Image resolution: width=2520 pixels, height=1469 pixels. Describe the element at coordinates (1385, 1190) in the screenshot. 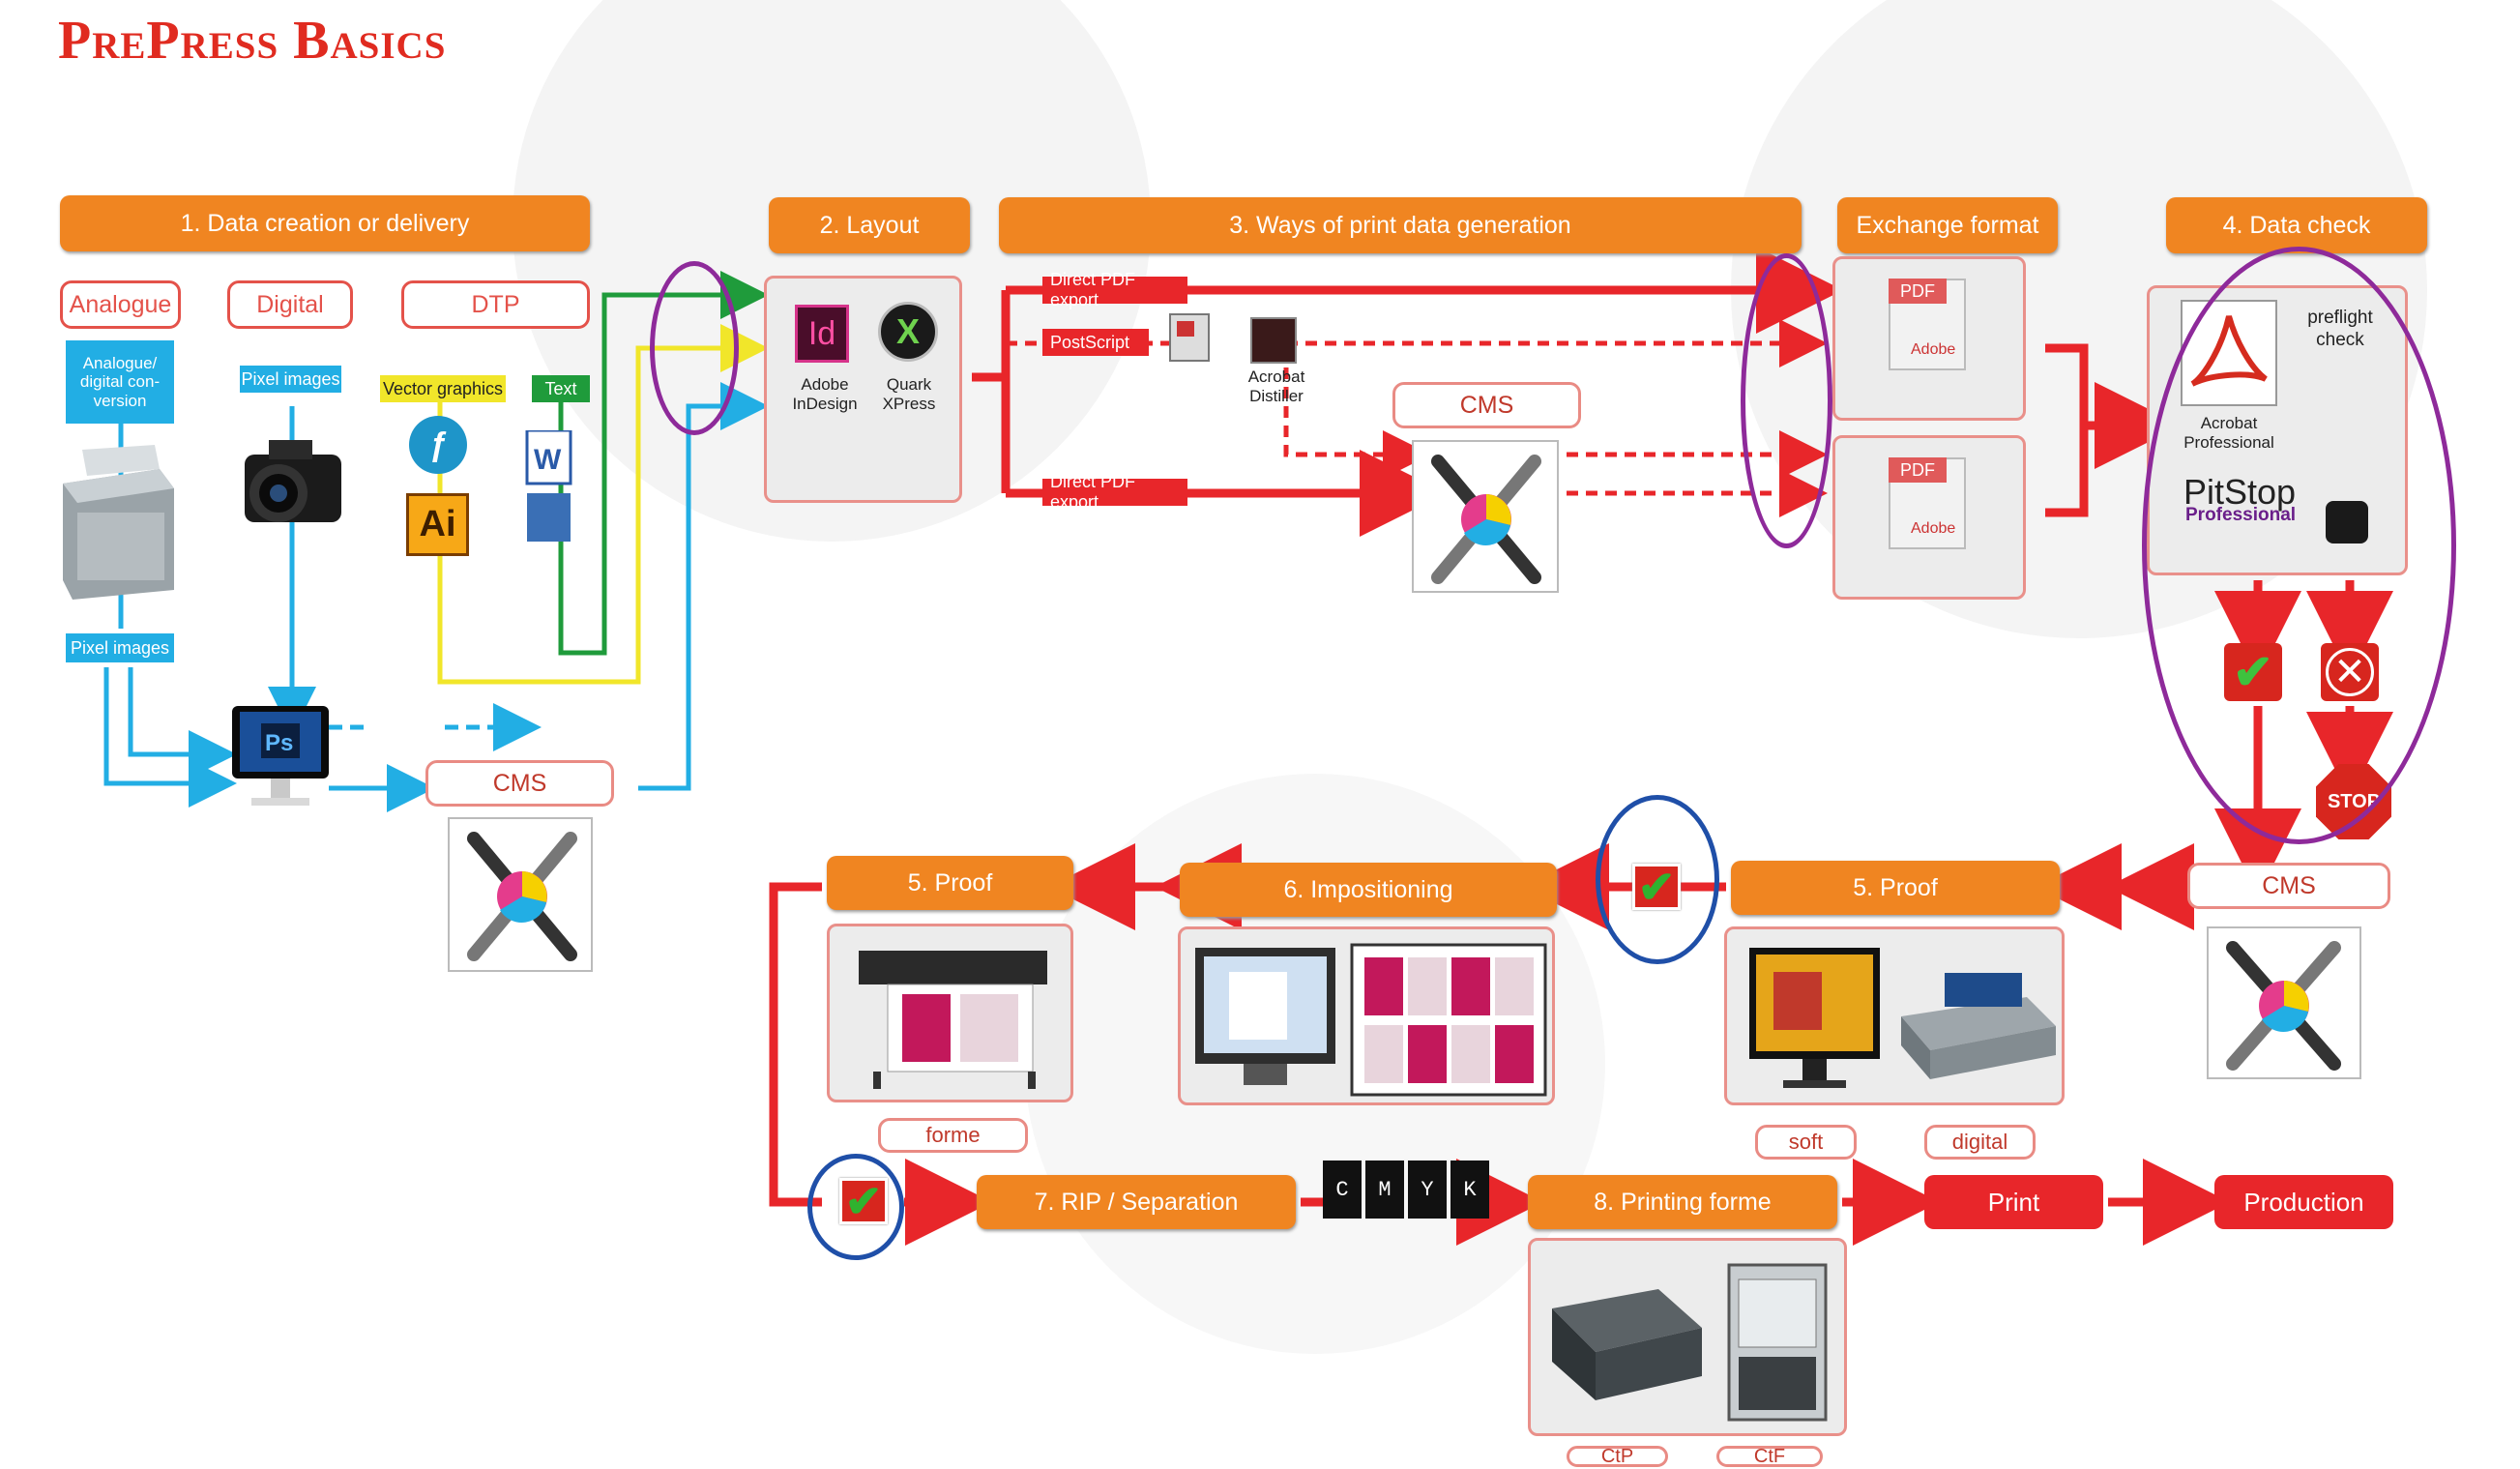

I see `cmyk-m: M` at that location.